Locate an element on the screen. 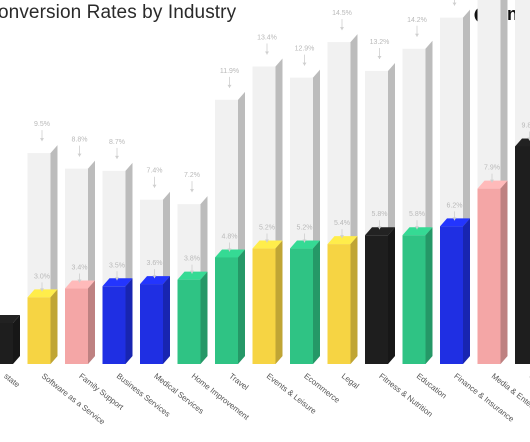 The image size is (530, 442). category-label: state is located at coordinates (12, 380).